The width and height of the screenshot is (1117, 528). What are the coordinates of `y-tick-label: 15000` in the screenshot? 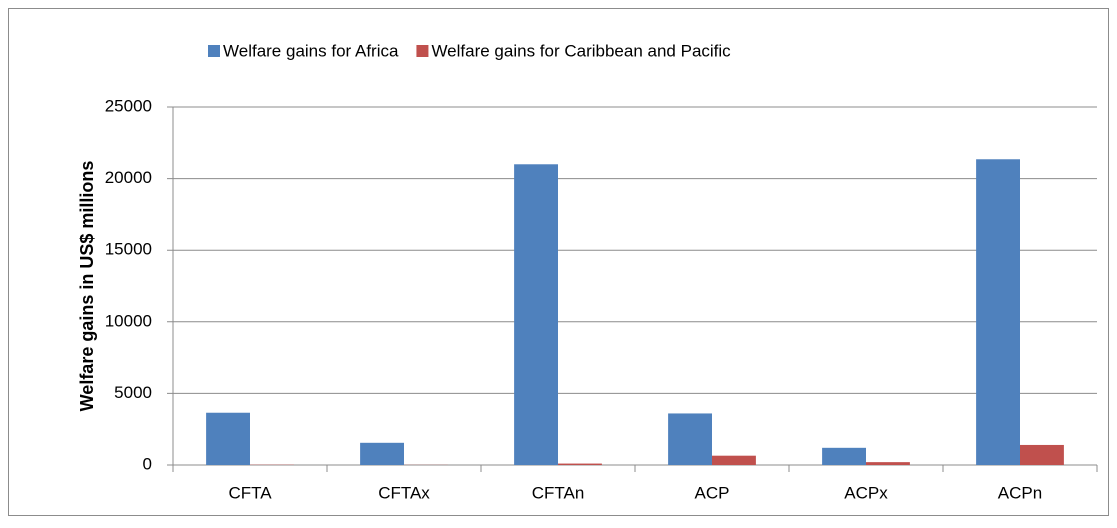 It's located at (128, 249).